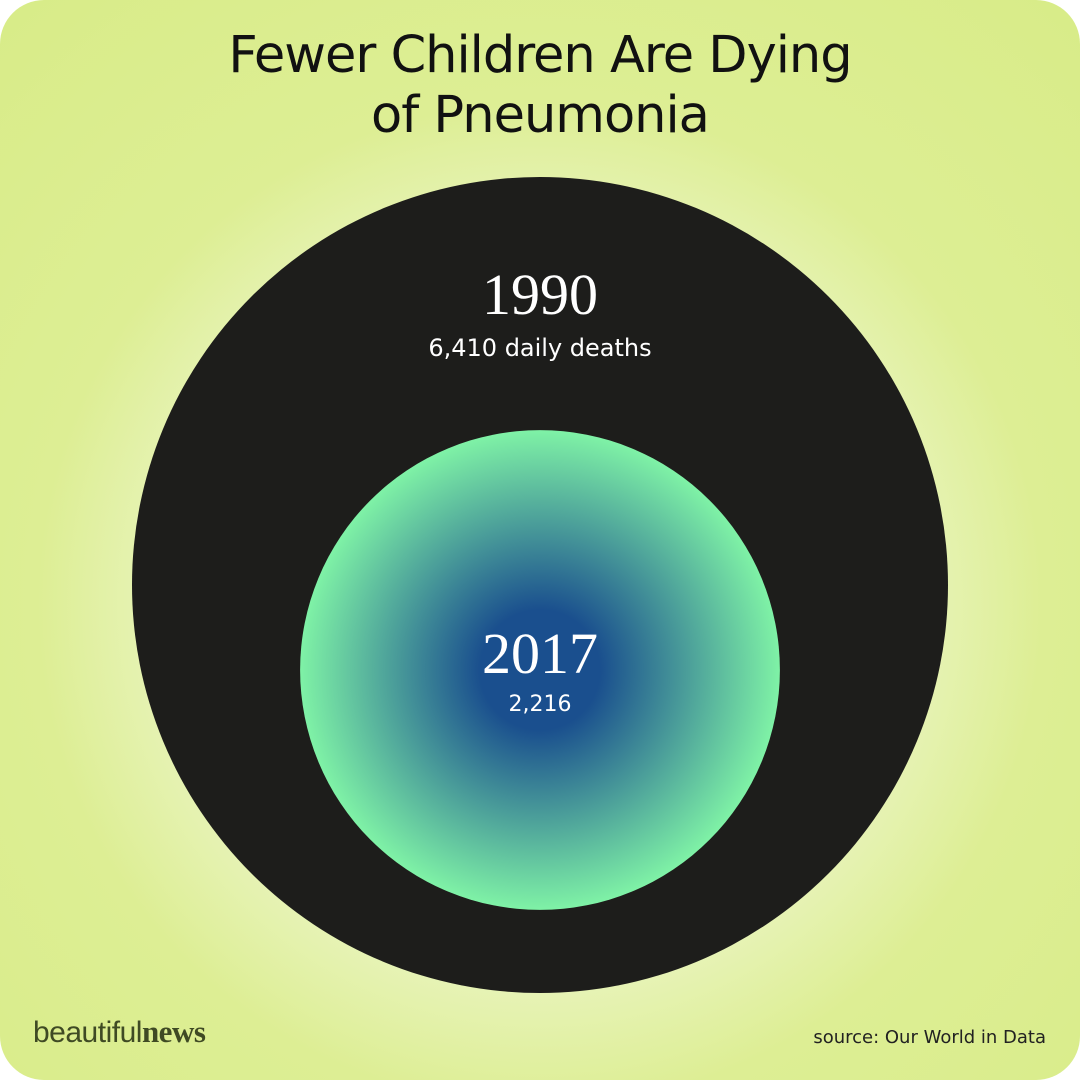 The height and width of the screenshot is (1080, 1080). I want to click on brand-logo: beautifulnews, so click(119, 1032).